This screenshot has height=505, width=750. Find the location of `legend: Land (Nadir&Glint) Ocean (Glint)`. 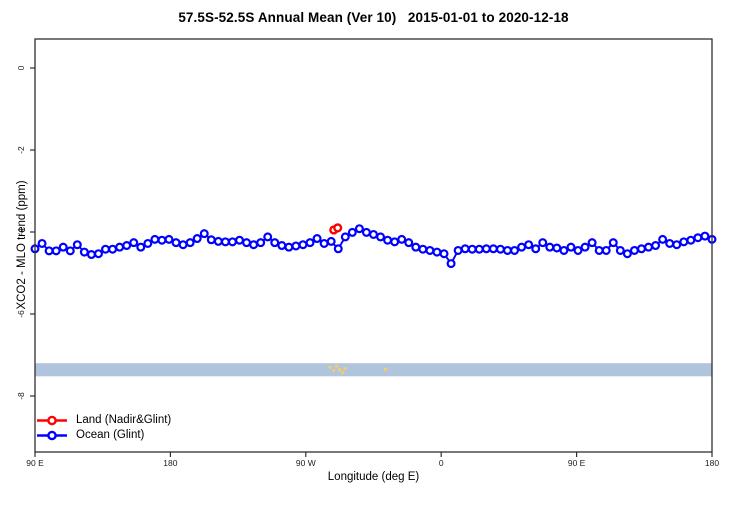

legend: Land (Nadir&Glint) Ocean (Glint) is located at coordinates (104, 428).